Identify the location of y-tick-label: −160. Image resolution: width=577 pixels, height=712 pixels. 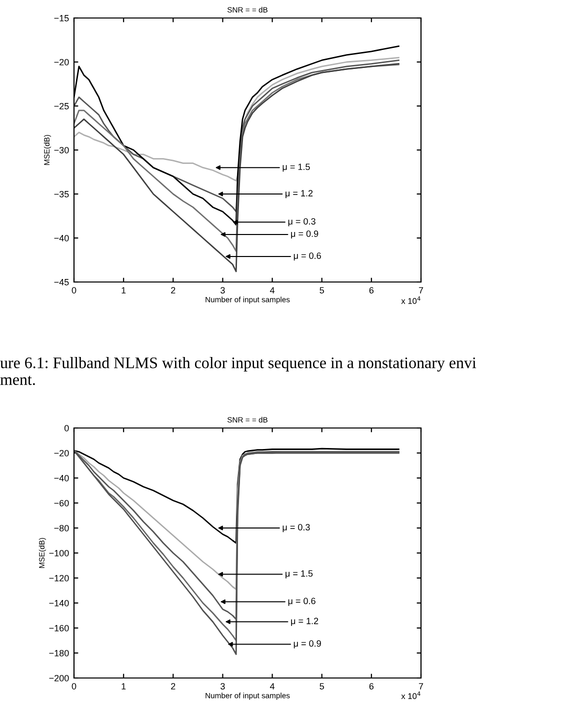
(59, 628).